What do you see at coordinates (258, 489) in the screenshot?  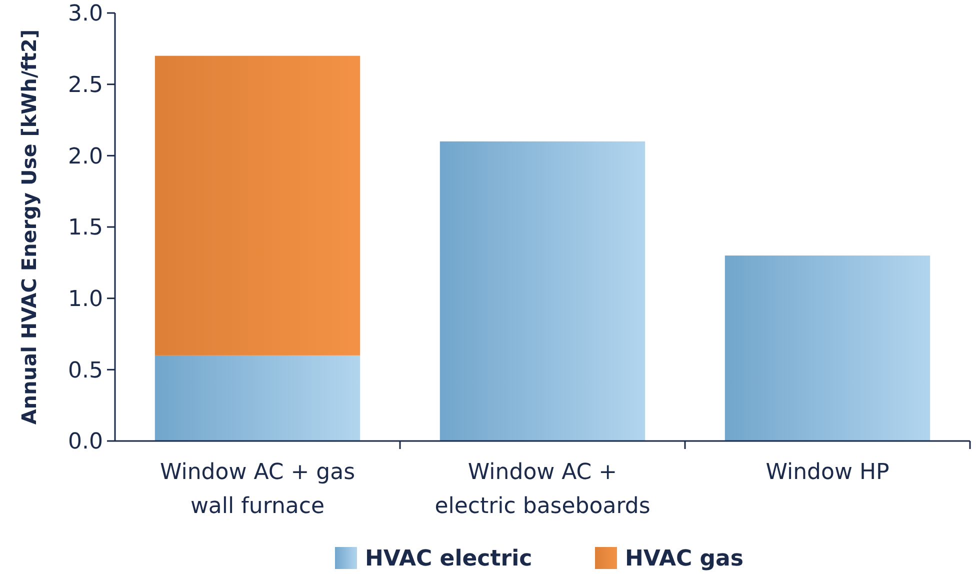 I see `x-tick-label: Window AC + gas wall furnace` at bounding box center [258, 489].